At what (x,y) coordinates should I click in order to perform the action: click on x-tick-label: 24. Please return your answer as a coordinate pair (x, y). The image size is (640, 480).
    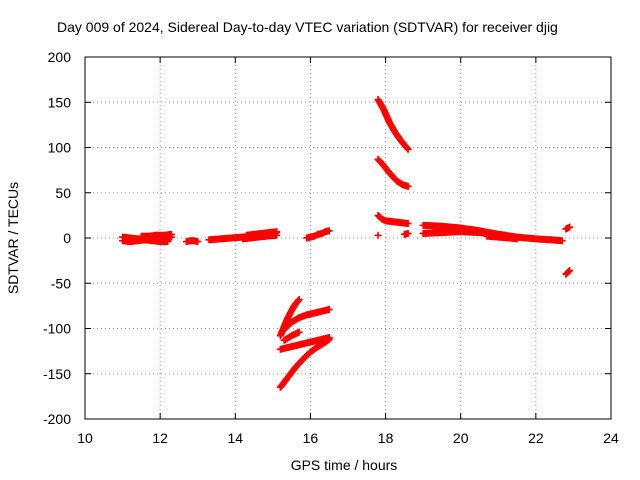
    Looking at the image, I should click on (611, 438).